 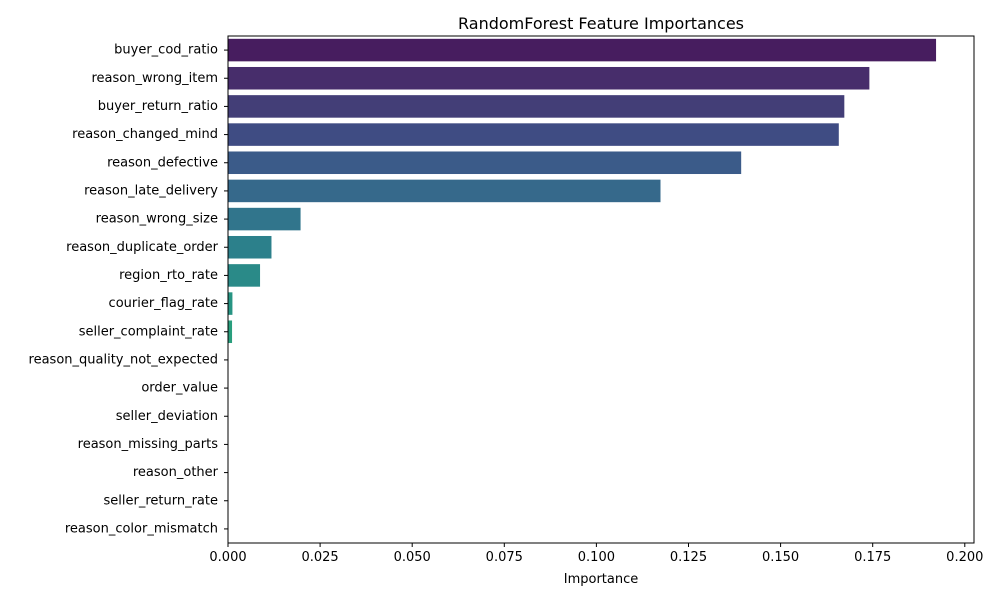 I want to click on y-tick-label: reason_wrong_item, so click(x=155, y=78).